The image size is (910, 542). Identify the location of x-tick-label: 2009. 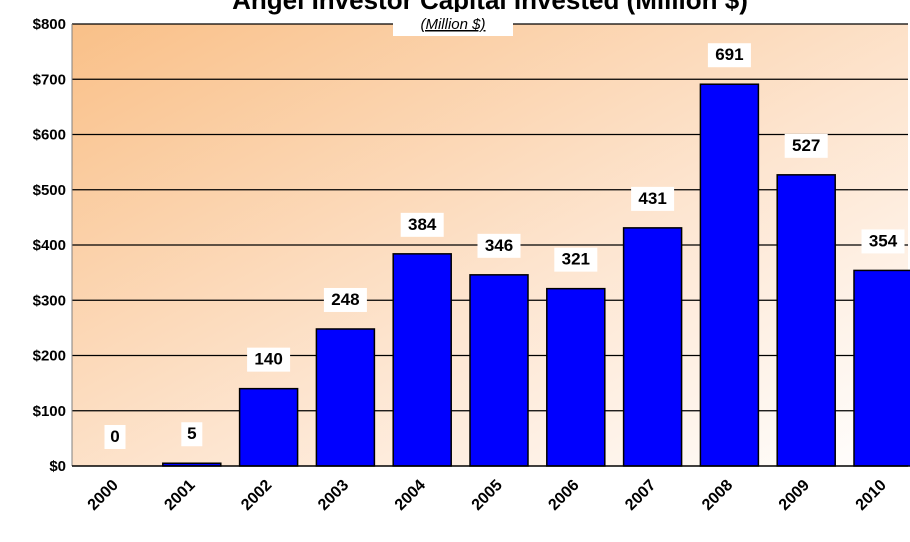
(794, 495).